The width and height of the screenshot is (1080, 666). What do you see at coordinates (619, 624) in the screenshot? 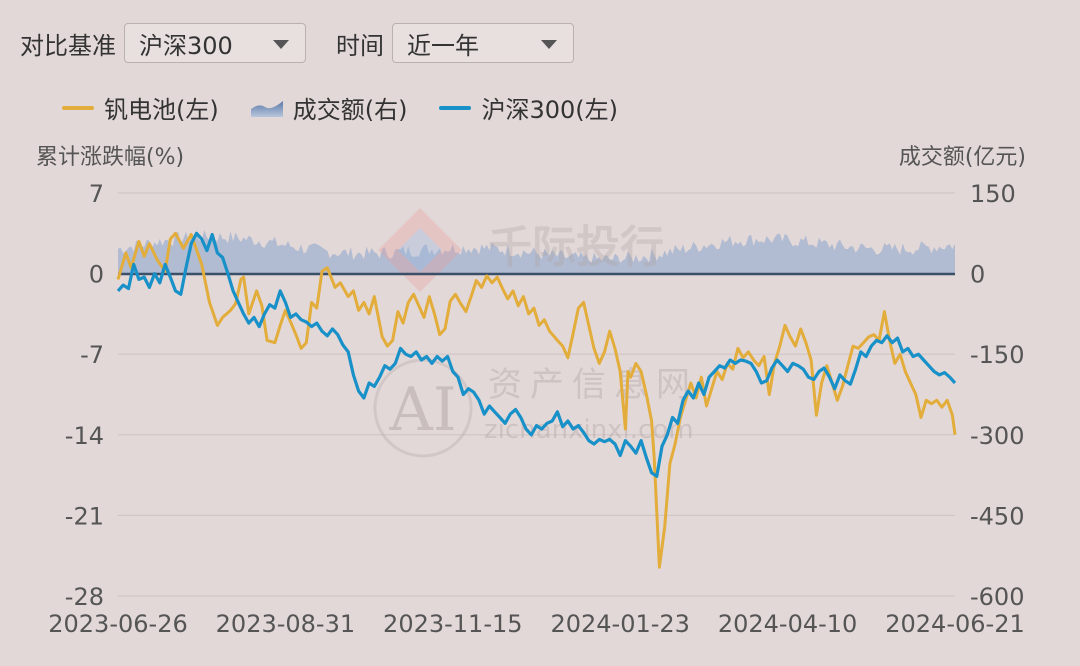
I see `x-tick-label: 2024-01-23` at bounding box center [619, 624].